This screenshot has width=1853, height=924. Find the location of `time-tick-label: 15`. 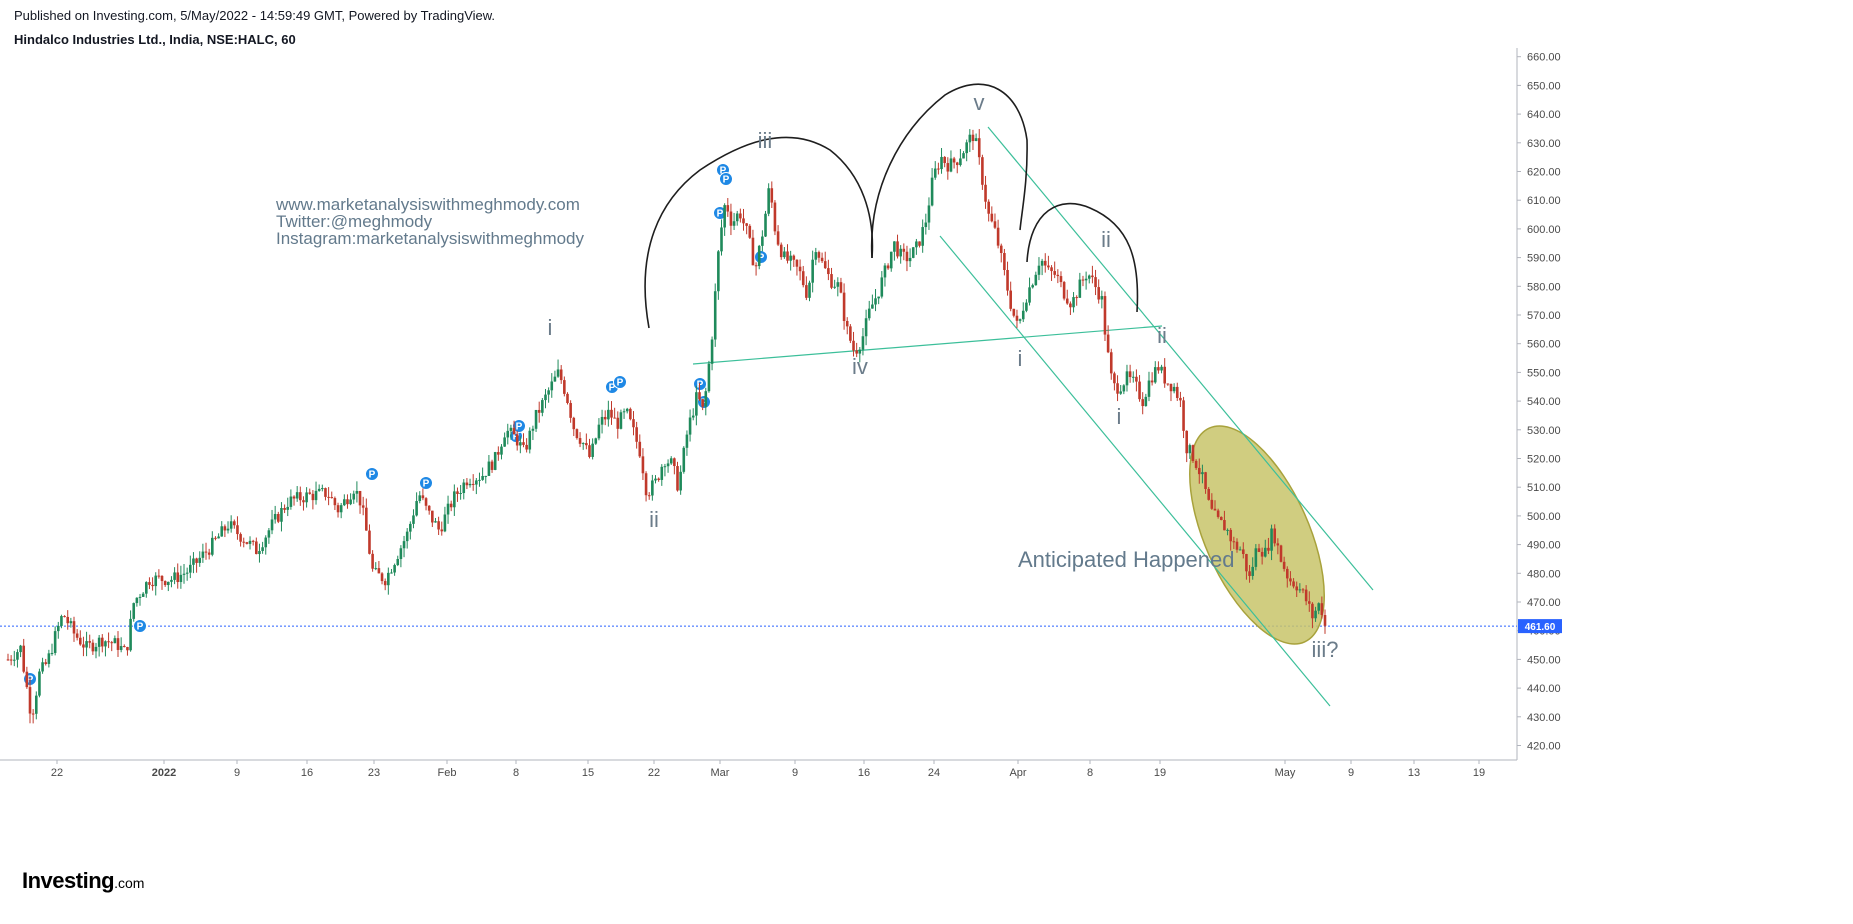

time-tick-label: 15 is located at coordinates (588, 773).